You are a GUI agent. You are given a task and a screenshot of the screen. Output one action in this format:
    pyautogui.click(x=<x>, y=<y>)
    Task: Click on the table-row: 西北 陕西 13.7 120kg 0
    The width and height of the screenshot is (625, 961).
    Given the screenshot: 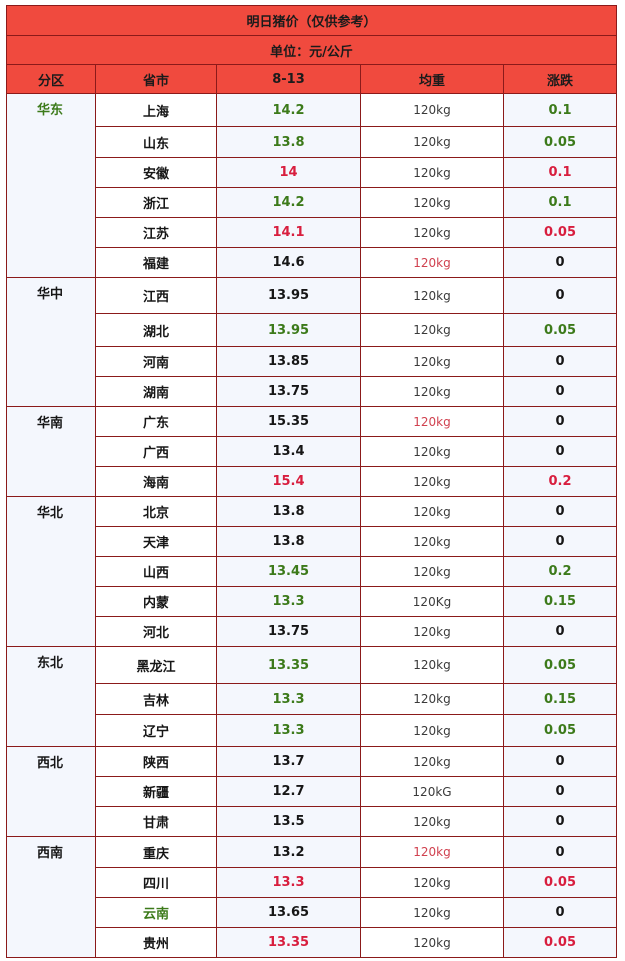 What is the action you would take?
    pyautogui.click(x=311, y=791)
    